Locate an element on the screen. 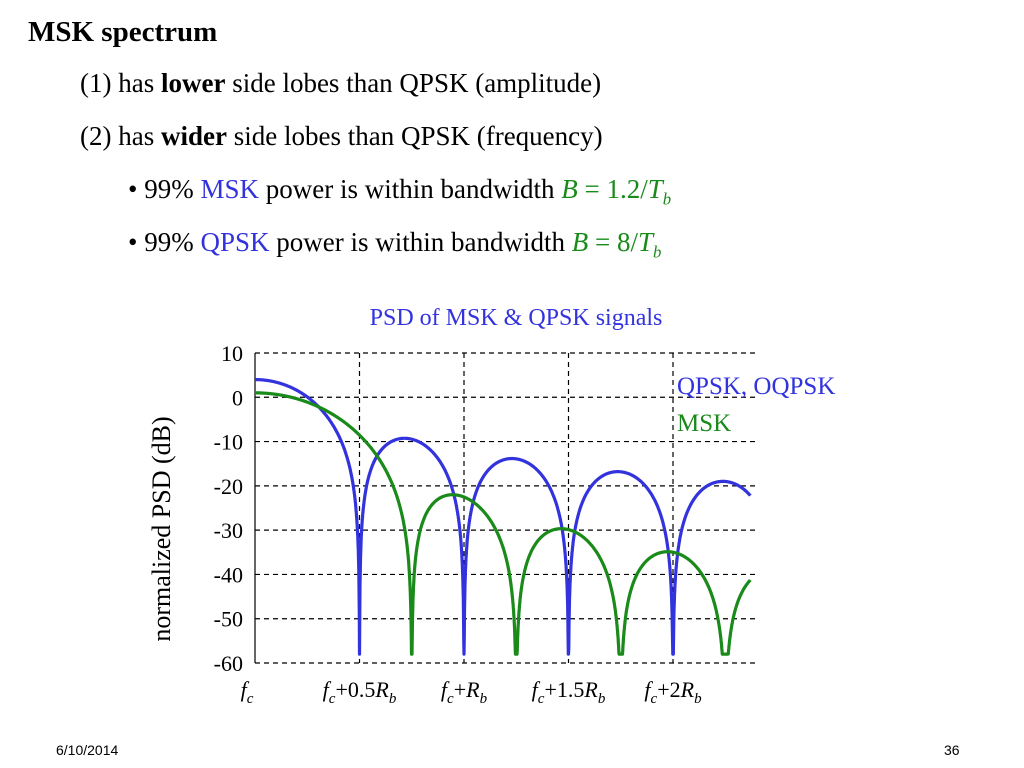  page-number: 36 is located at coordinates (952, 750).